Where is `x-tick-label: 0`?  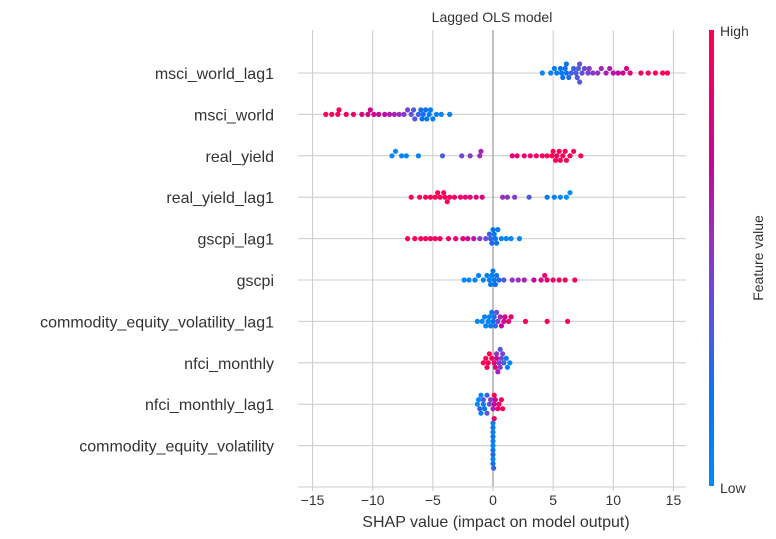
x-tick-label: 0 is located at coordinates (493, 500).